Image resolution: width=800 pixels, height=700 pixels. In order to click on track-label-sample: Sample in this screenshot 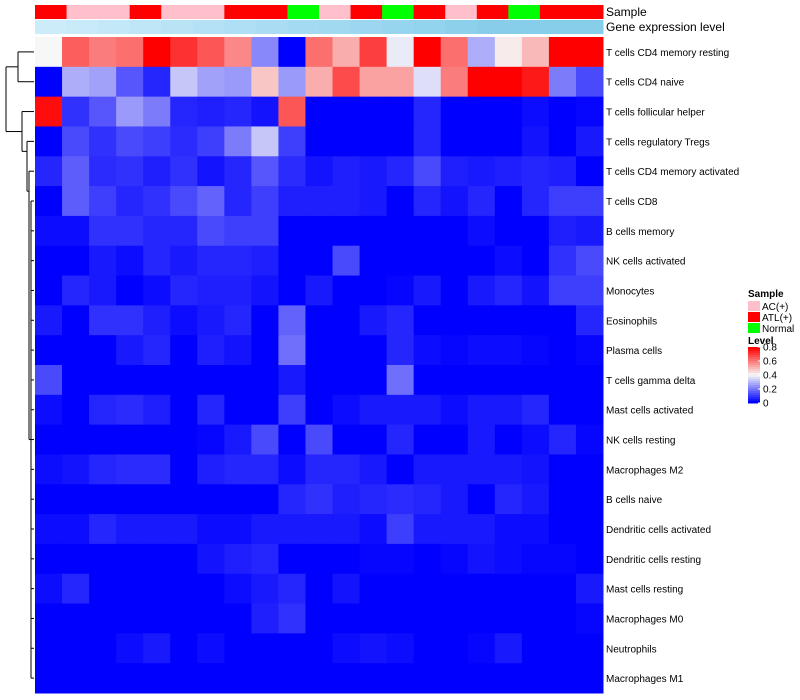, I will do `click(626, 12)`.